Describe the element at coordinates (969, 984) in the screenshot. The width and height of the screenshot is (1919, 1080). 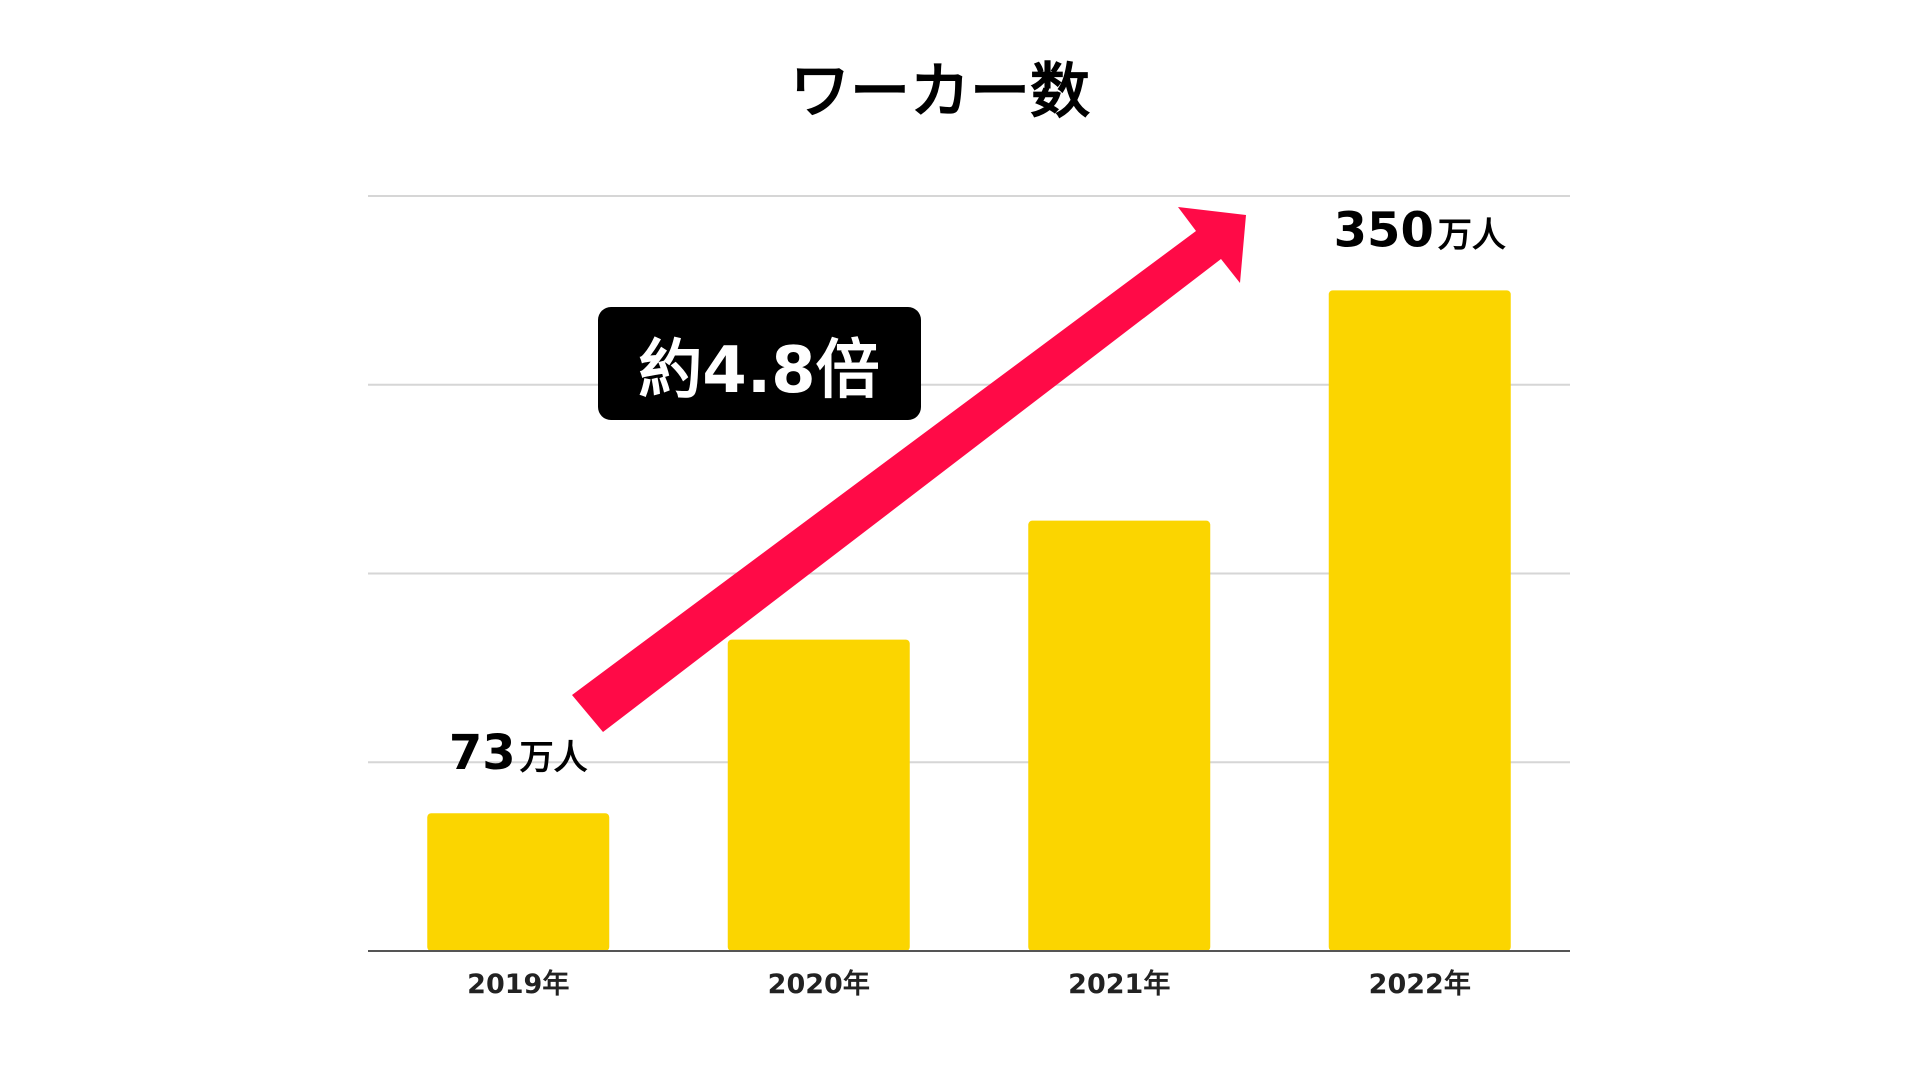
I see `x-tick-labels: 2019年 2020年 2021年 2022年` at that location.